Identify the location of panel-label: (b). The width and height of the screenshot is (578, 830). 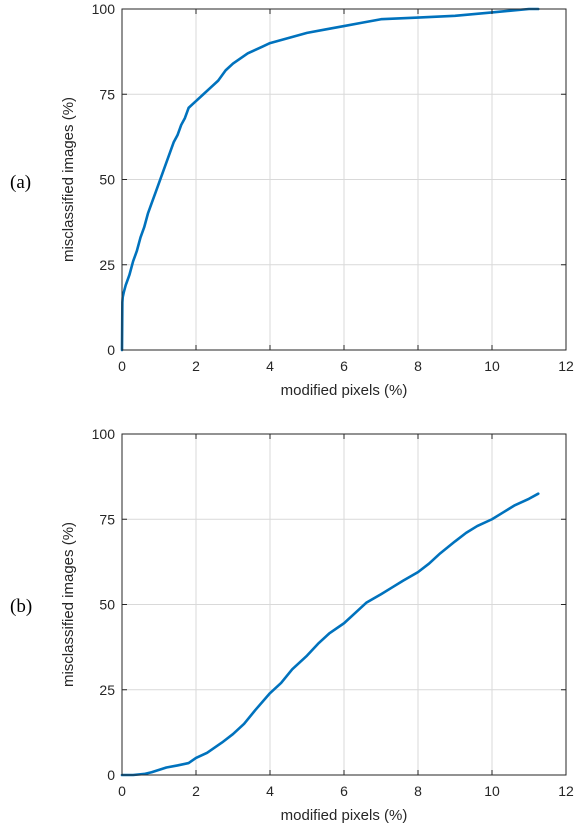
(21, 606).